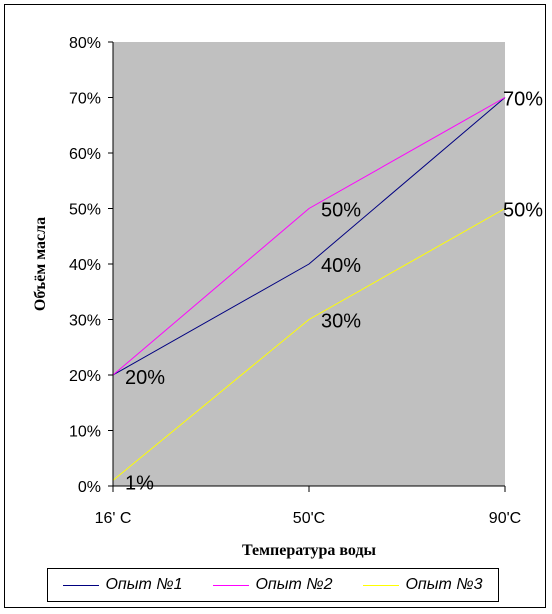 This screenshot has height=614, width=552. Describe the element at coordinates (523, 211) in the screenshot. I see `data-label-series-3: 50%` at that location.